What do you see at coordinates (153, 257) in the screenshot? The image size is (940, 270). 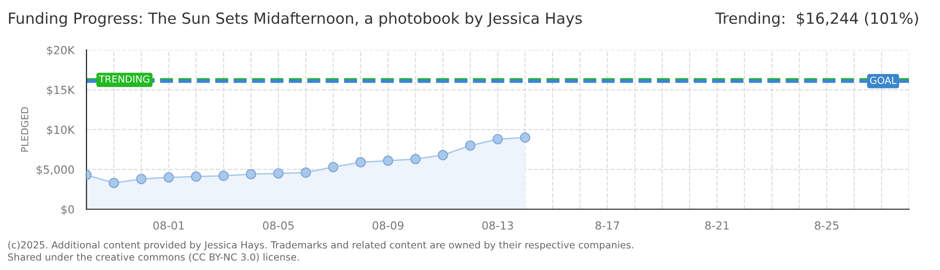 I see `text: Shared under the creative commons (CC BY-NC 3.0) license.` at bounding box center [153, 257].